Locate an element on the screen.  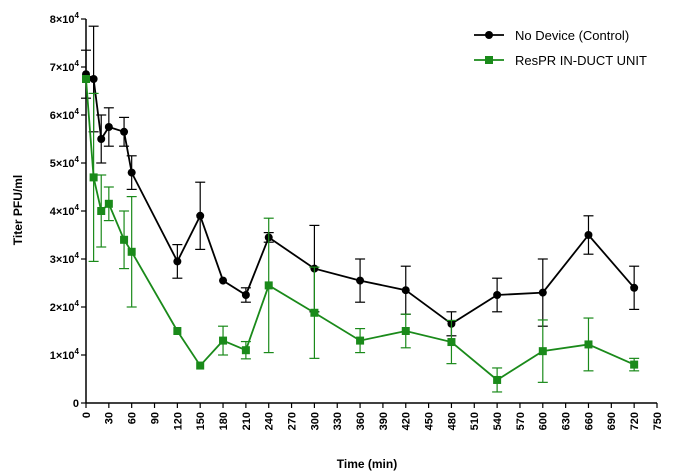
x-tick-label: 720 is located at coordinates (635, 421).